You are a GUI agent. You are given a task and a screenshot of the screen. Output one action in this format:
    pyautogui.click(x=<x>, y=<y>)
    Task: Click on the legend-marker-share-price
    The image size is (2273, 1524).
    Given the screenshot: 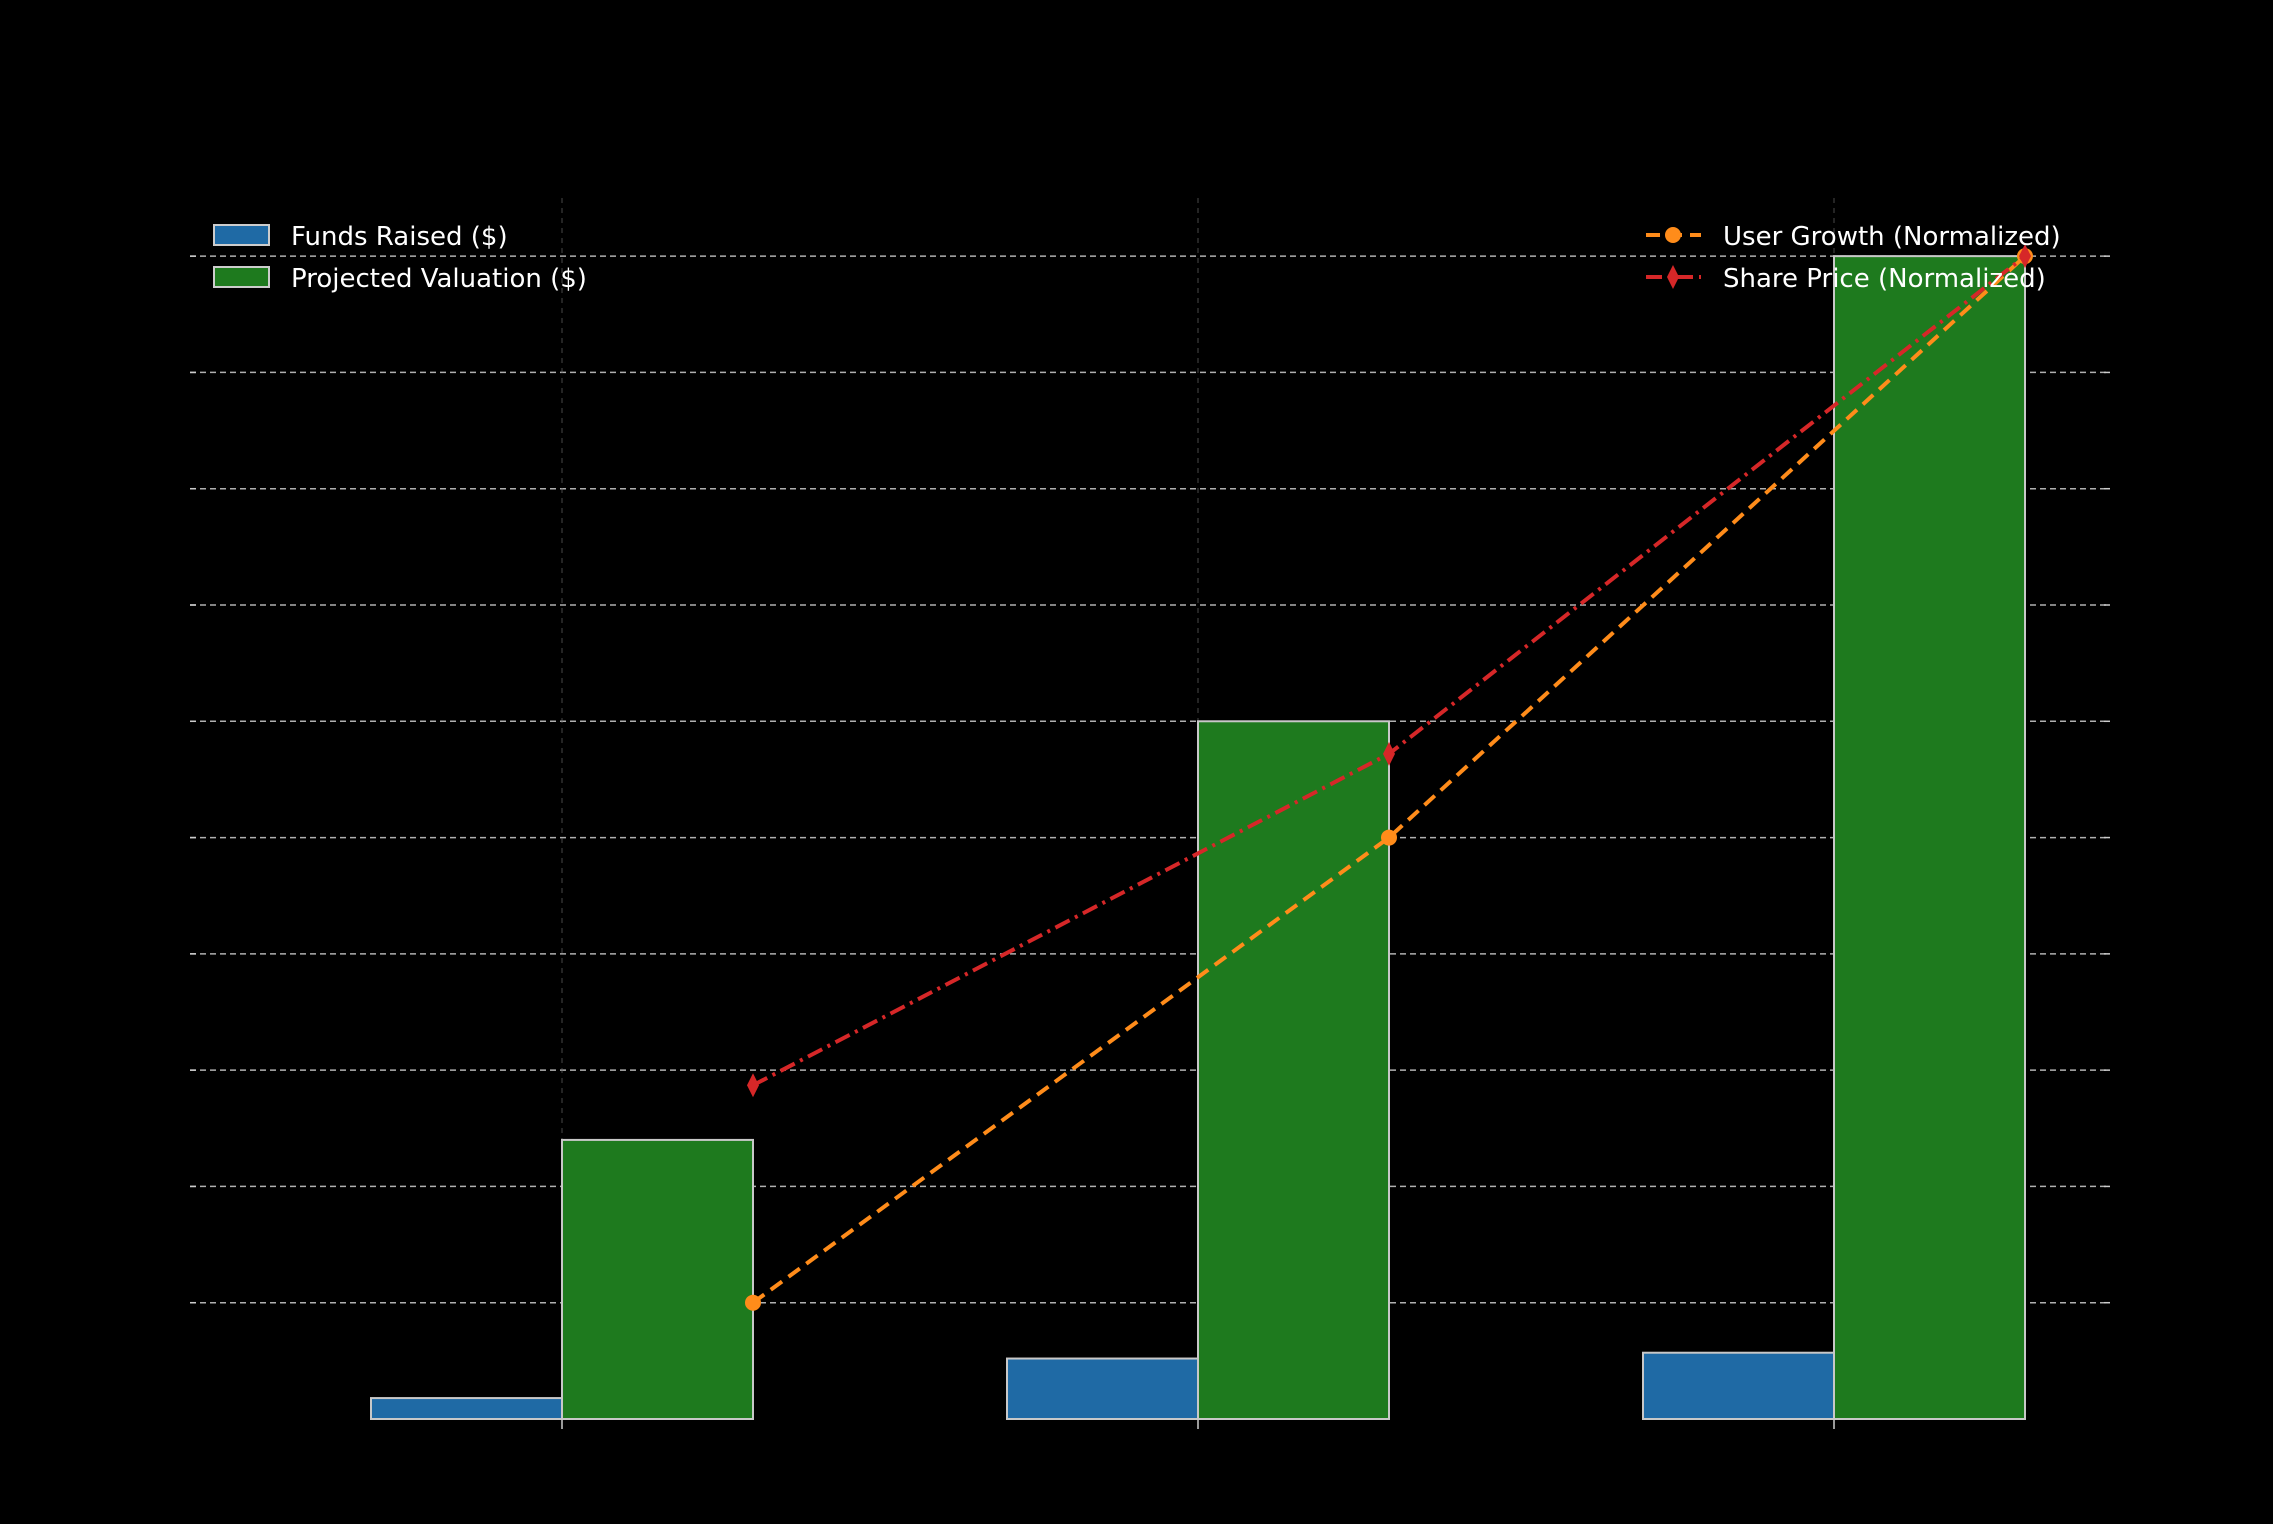 What is the action you would take?
    pyautogui.click(x=1673, y=277)
    